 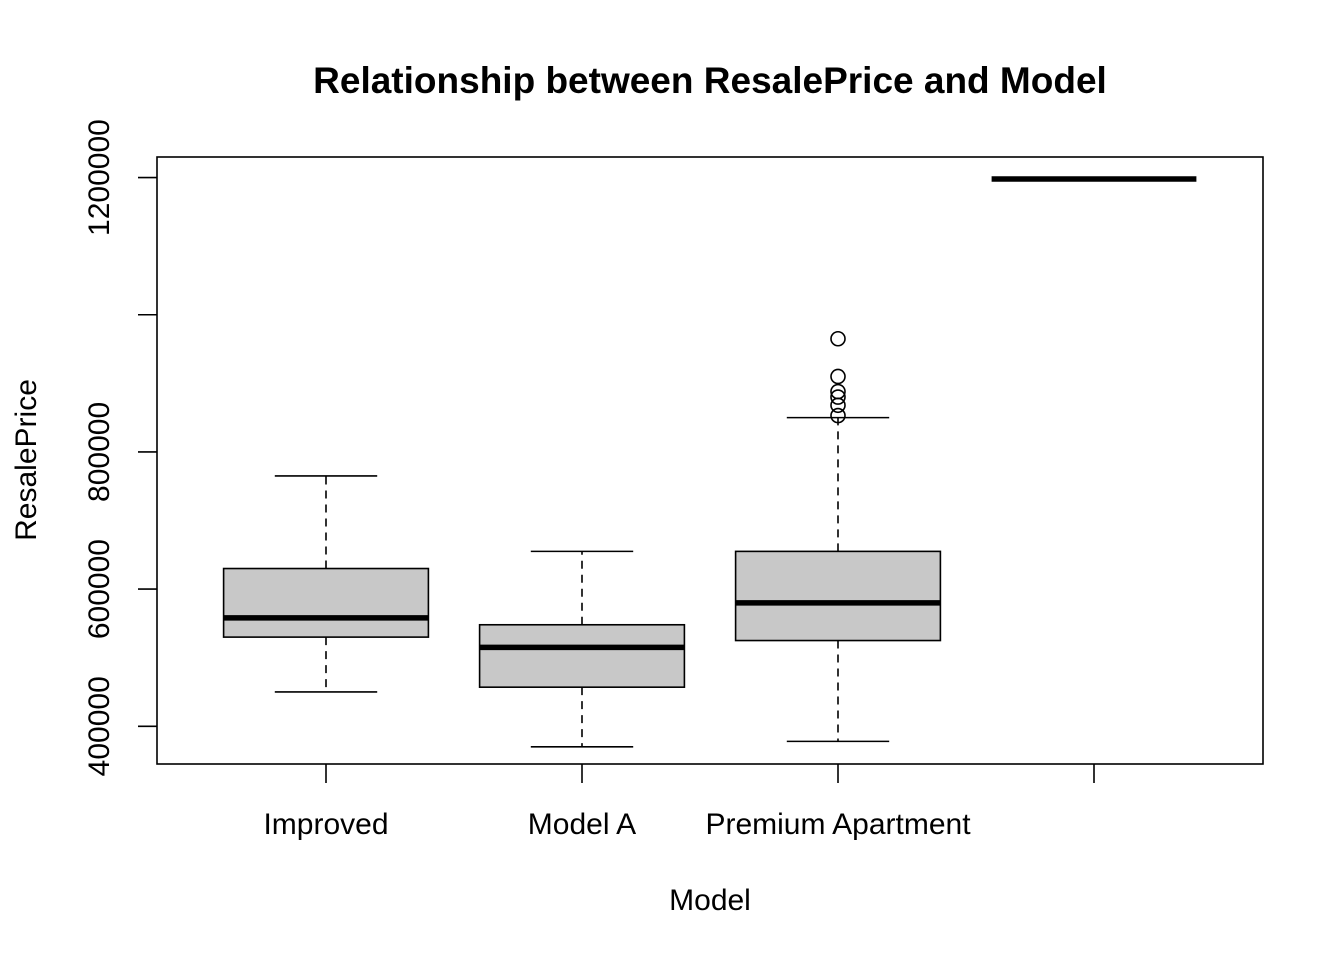 What do you see at coordinates (325, 824) in the screenshot?
I see `x-tick-label: Improved` at bounding box center [325, 824].